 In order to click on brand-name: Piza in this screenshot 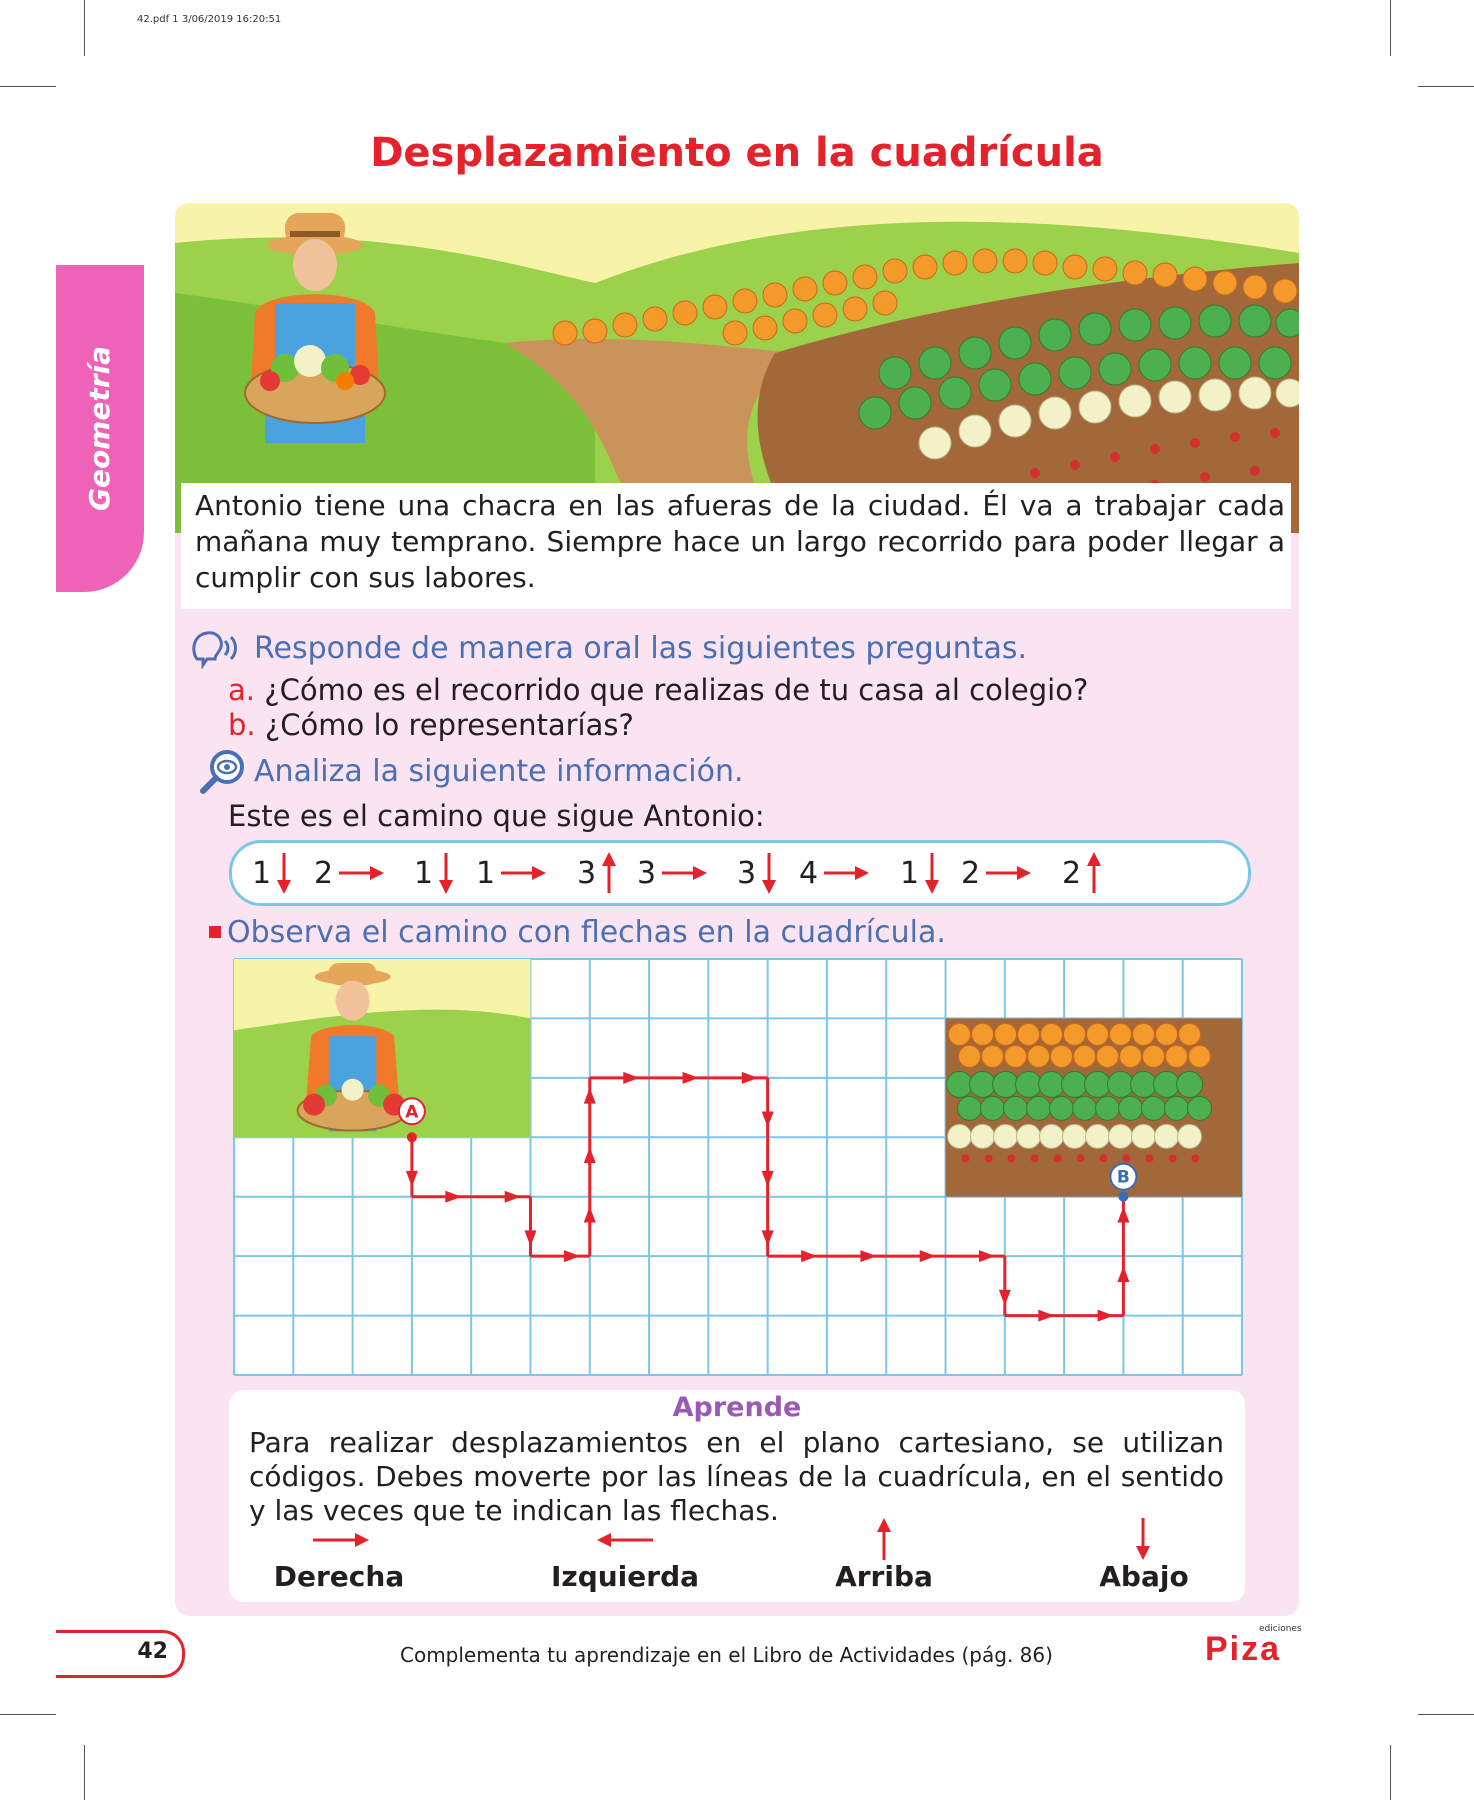, I will do `click(1243, 1649)`.